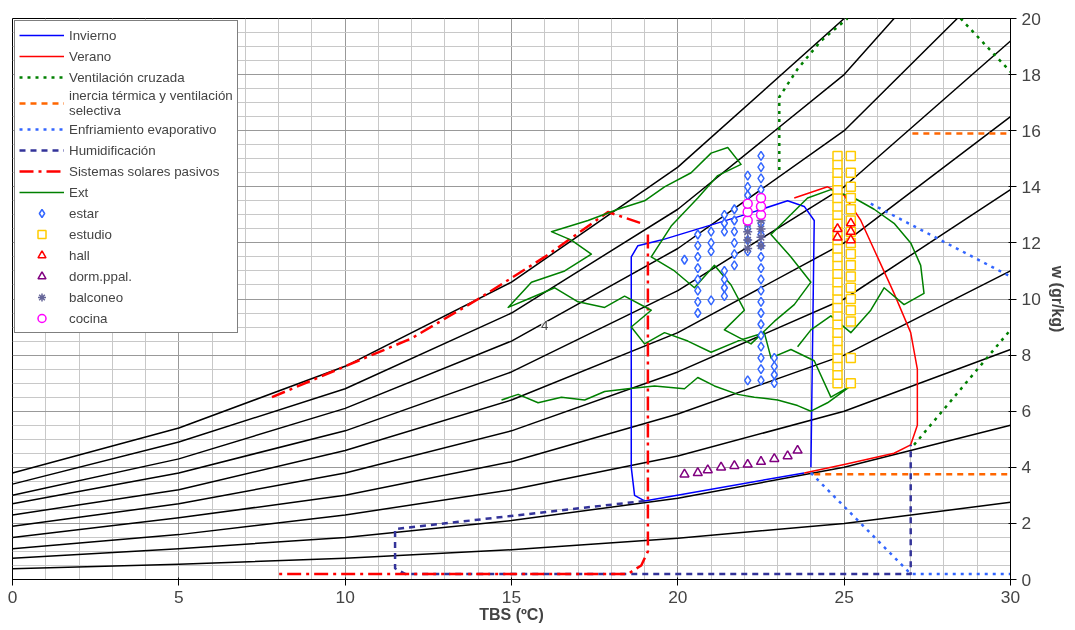 The width and height of the screenshot is (1075, 630). Describe the element at coordinates (1031, 242) in the screenshot. I see `y-tick-label: 12` at that location.